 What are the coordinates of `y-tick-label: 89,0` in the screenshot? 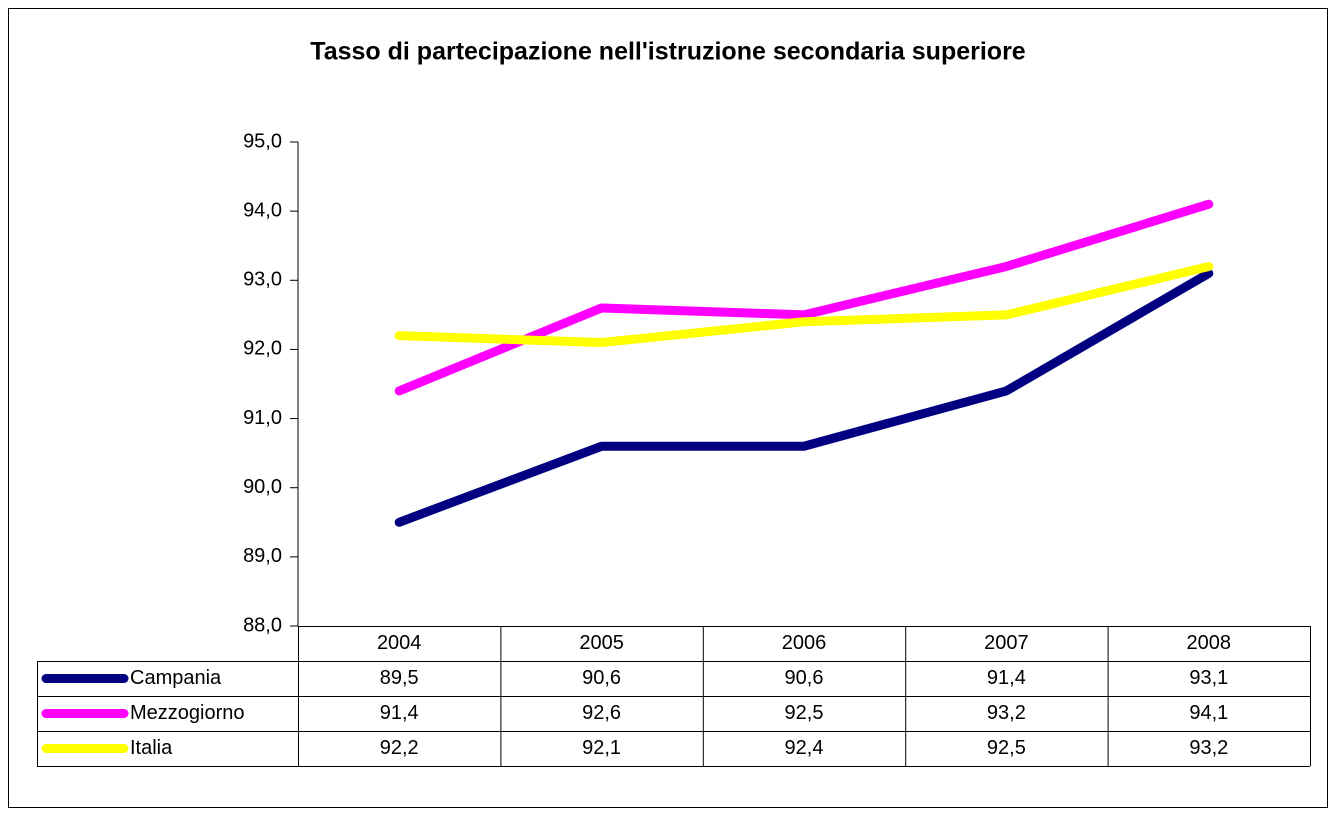 It's located at (262, 556).